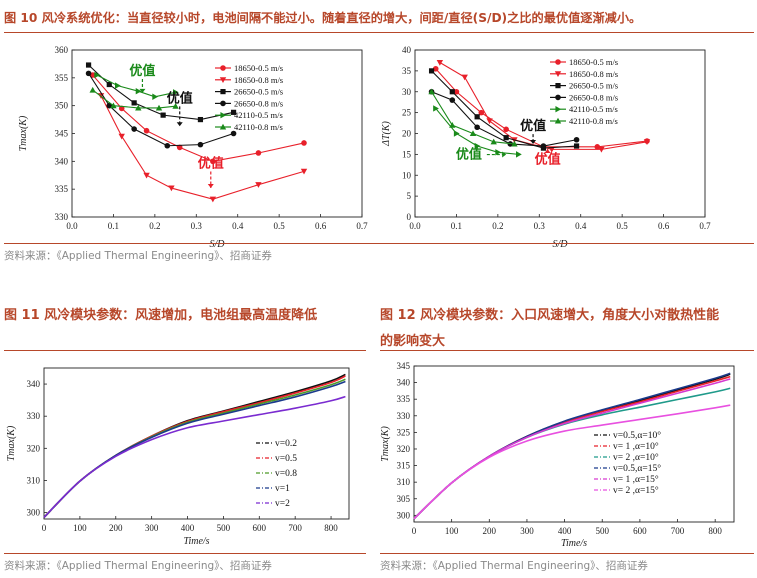  Describe the element at coordinates (179, 124) in the screenshot. I see `optimum-arrow-head` at that location.